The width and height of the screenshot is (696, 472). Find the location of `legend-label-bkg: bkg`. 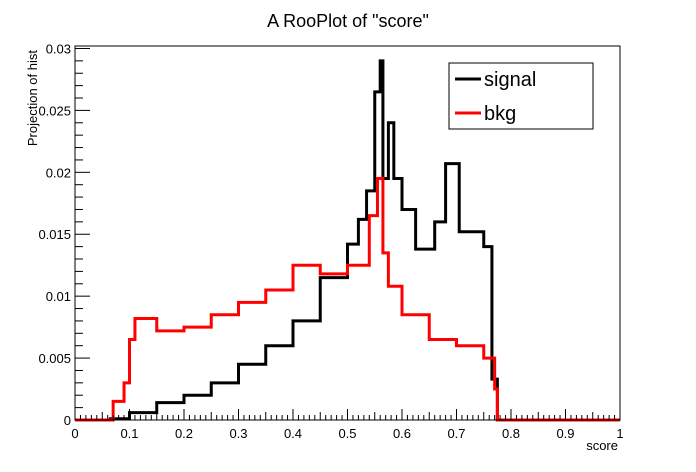

legend-label-bkg: bkg is located at coordinates (500, 114).